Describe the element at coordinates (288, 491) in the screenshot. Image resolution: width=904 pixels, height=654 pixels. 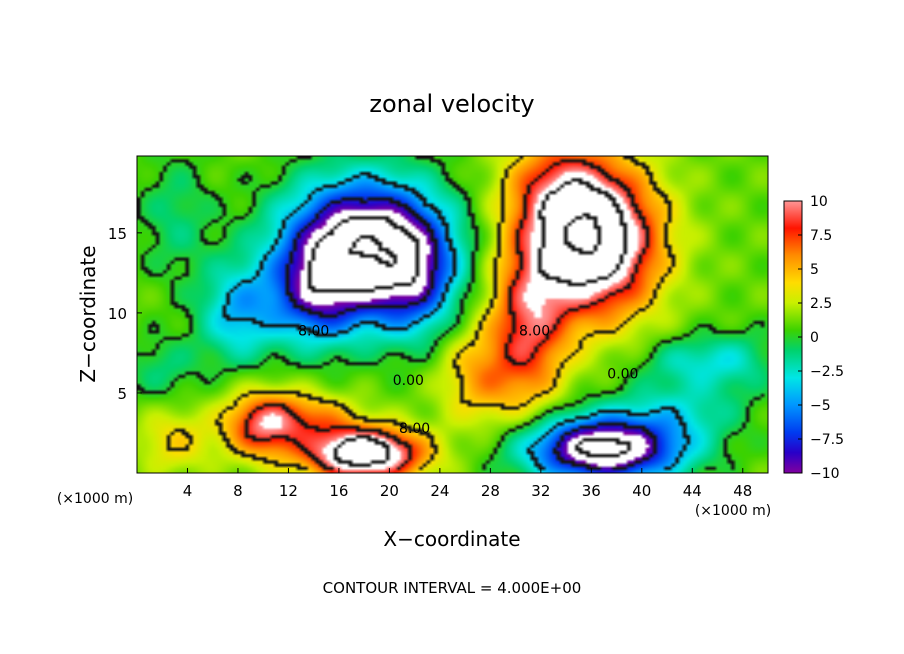
I see `x-tick-label: 12` at that location.